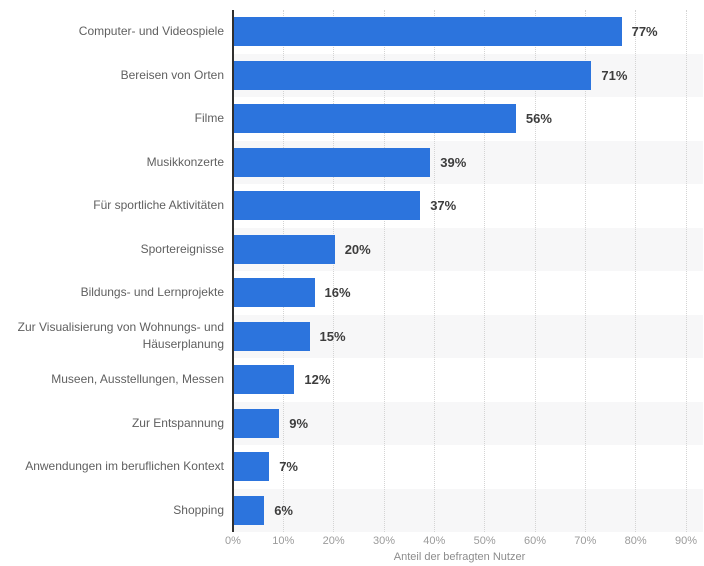  What do you see at coordinates (172, 74) in the screenshot?
I see `category-label: Bereisen von Orten` at bounding box center [172, 74].